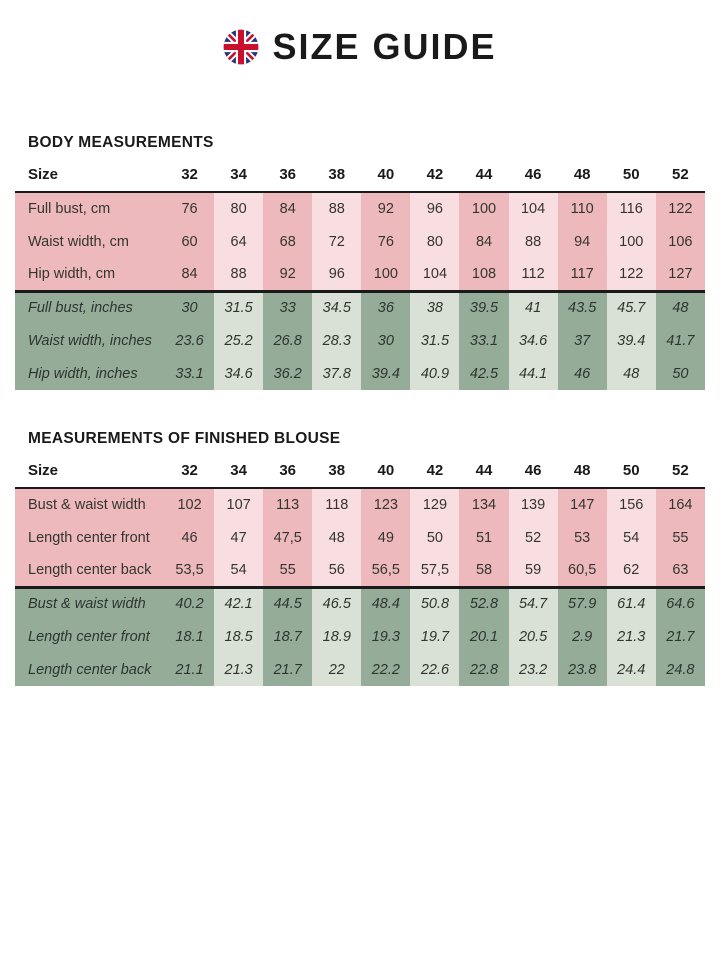 The image size is (720, 960). I want to click on cell-value: 58, so click(484, 570).